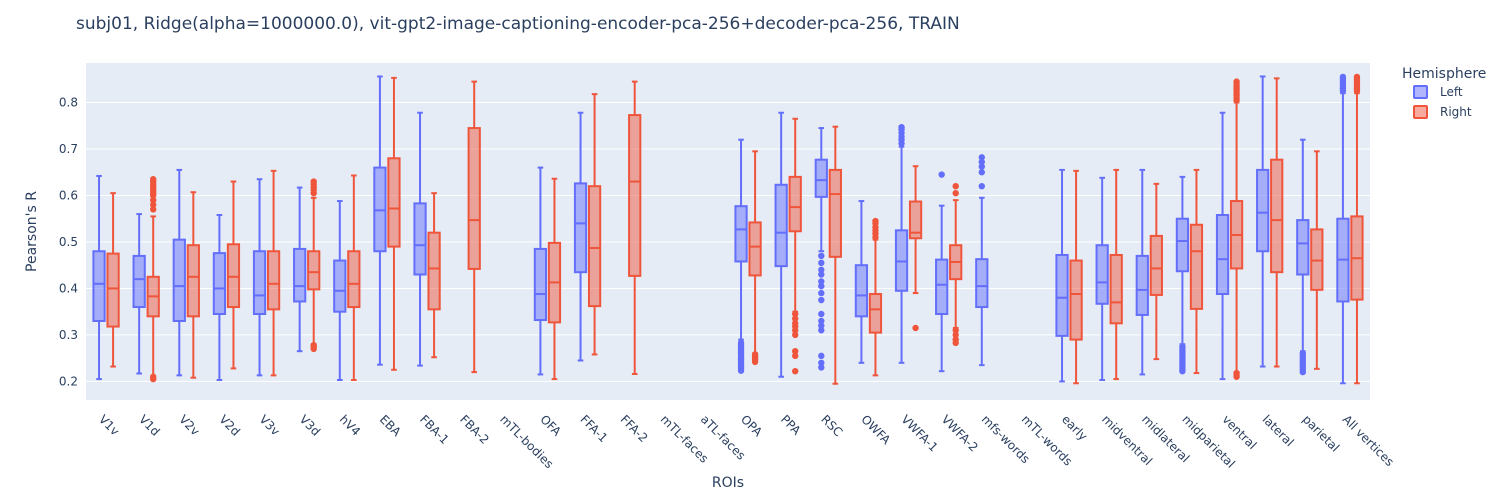  I want to click on box-left-midlateral, so click(1142, 272).